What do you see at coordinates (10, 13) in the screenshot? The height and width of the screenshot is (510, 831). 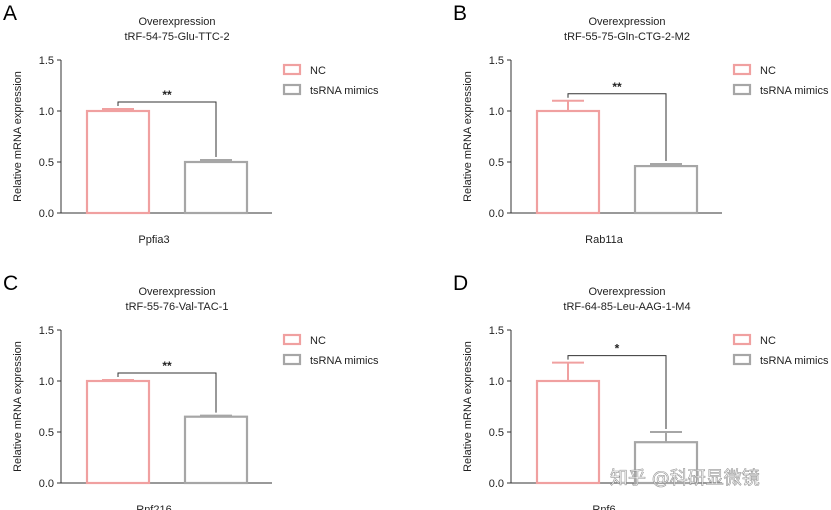 I see `panel-letter: A` at bounding box center [10, 13].